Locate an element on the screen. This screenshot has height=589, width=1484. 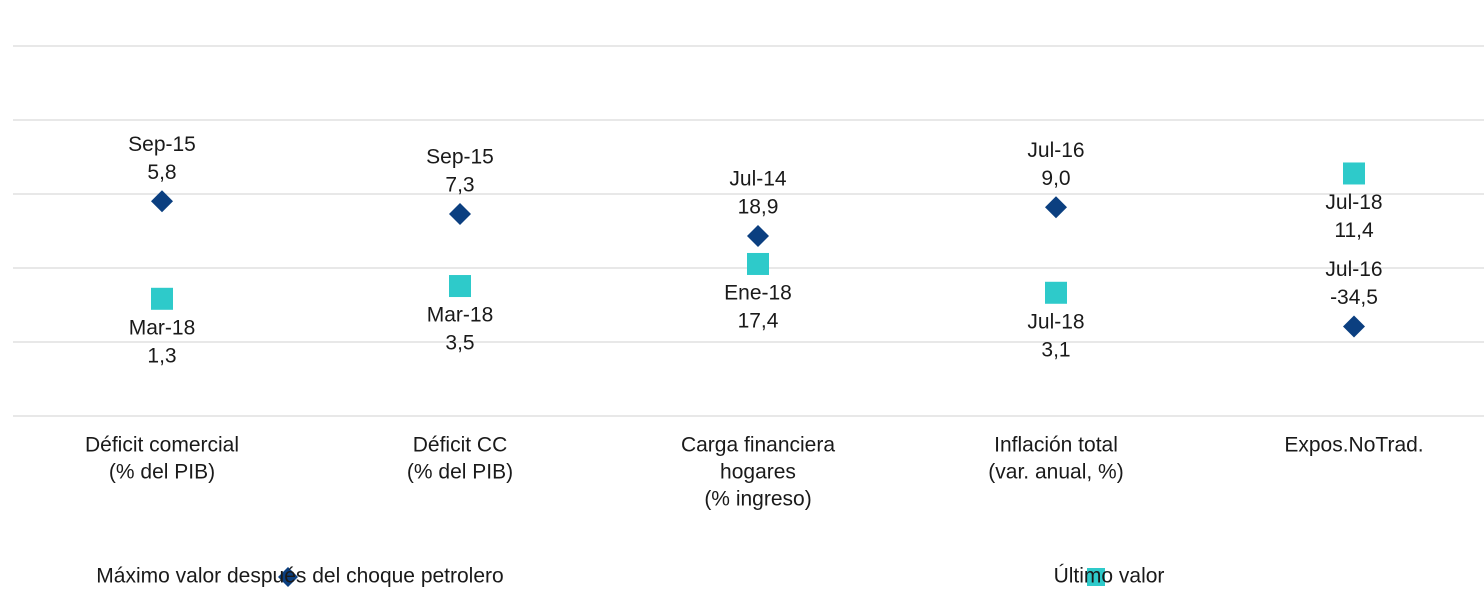
value-label: 17,4 is located at coordinates (758, 321).